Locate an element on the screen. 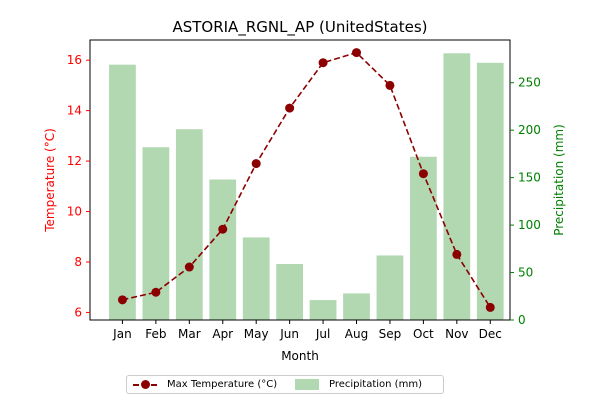 The width and height of the screenshot is (600, 400). legend-marker is located at coordinates (145, 384).